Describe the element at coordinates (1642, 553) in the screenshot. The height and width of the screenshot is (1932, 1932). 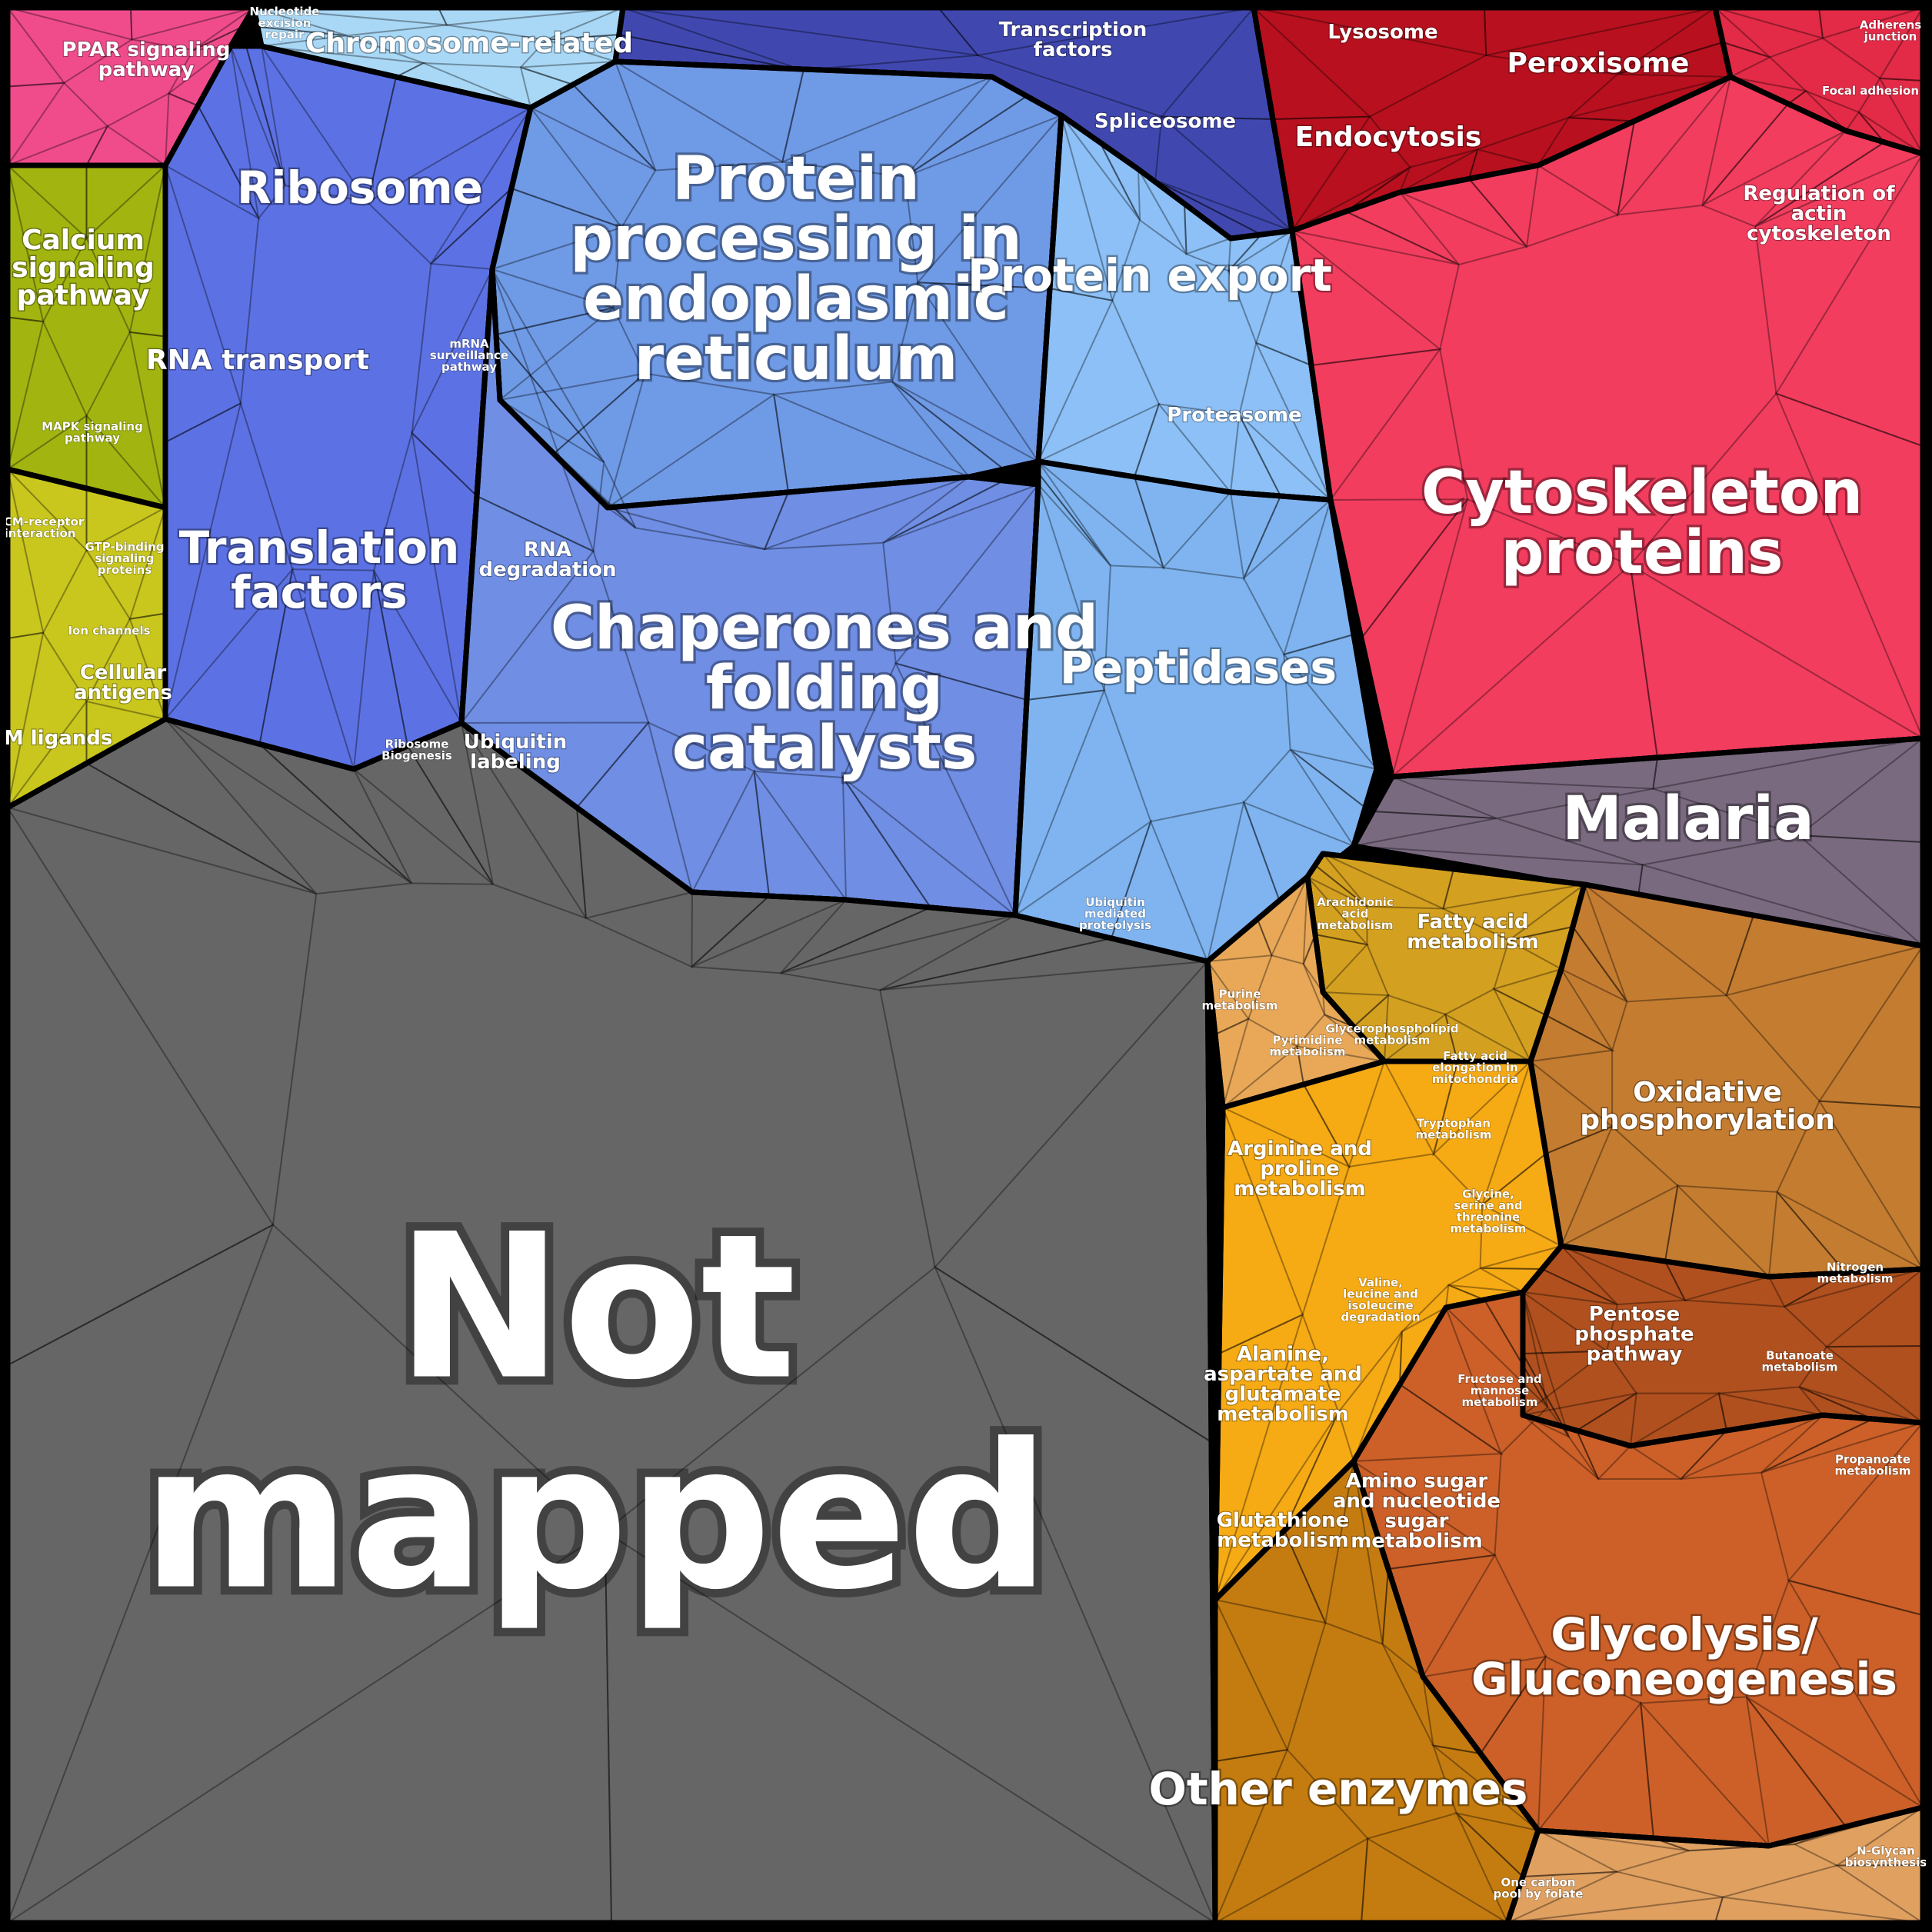
I see `label-line: proteins` at that location.